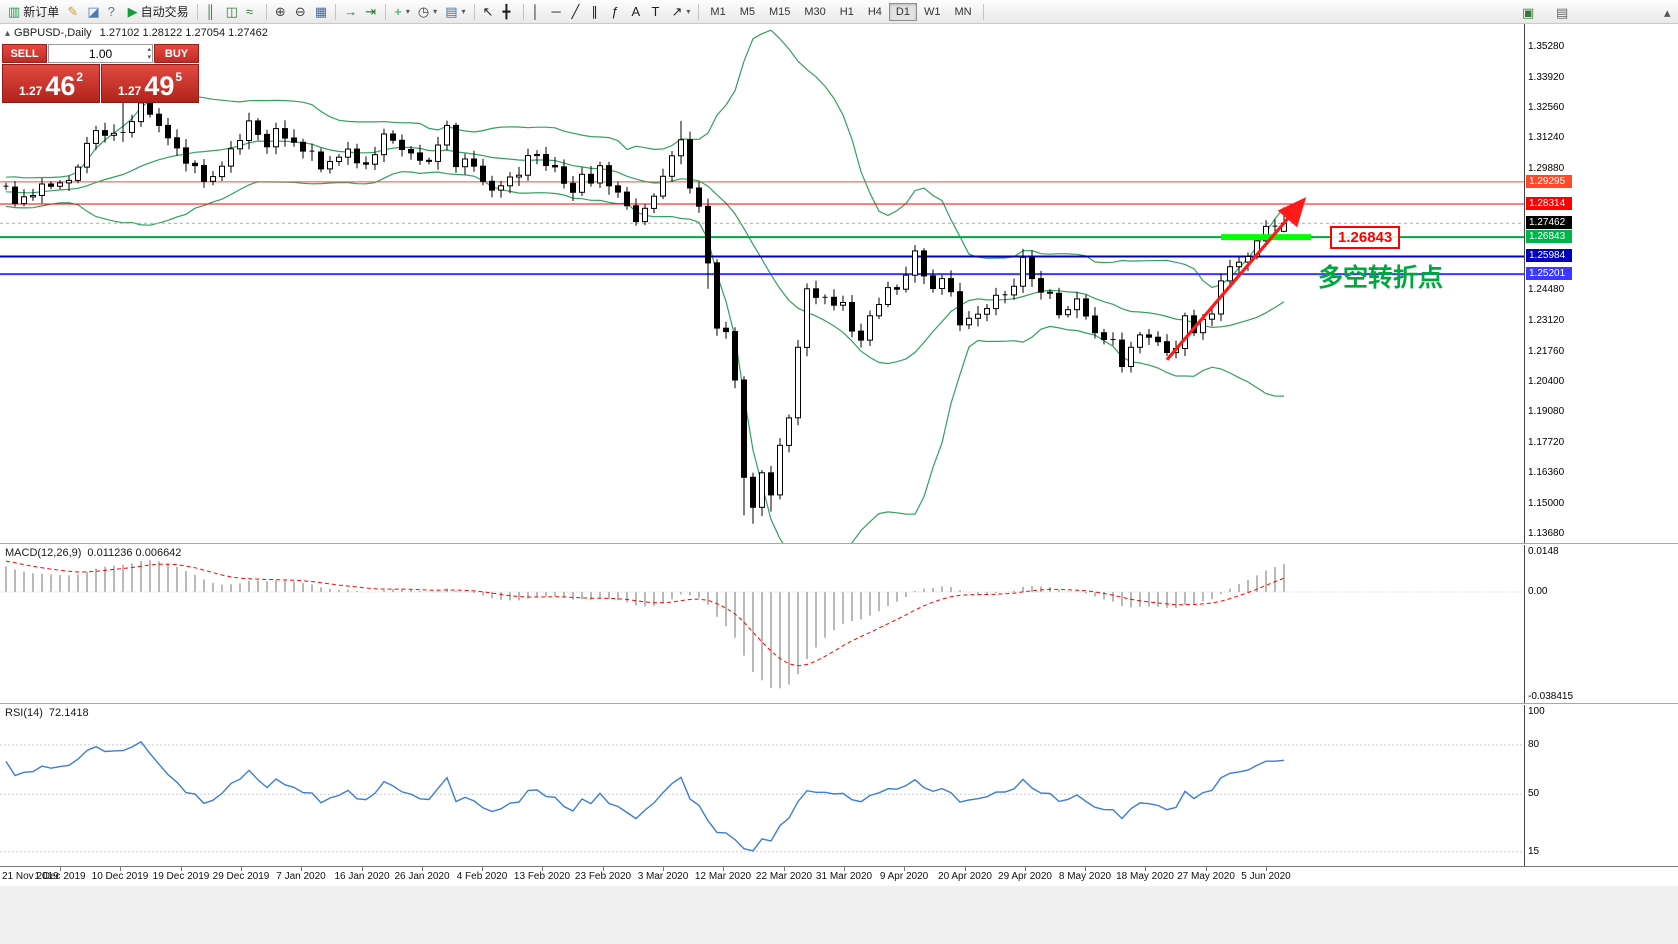 This screenshot has width=1678, height=944. I want to click on timeframe-h4-button: H4, so click(874, 11).